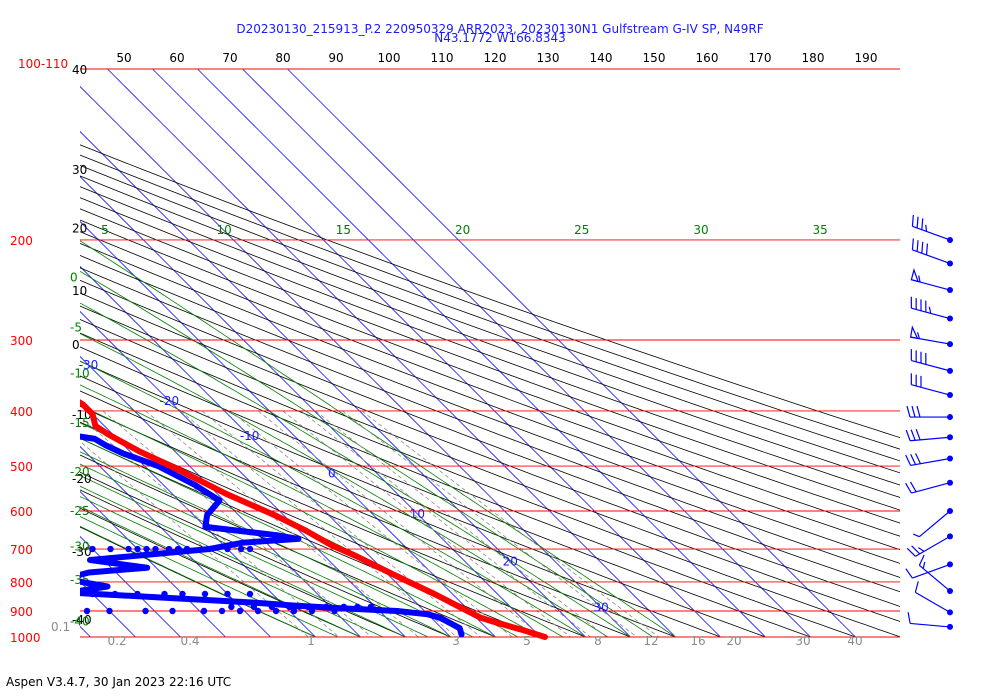 This screenshot has width=1000, height=700. I want to click on top-temp-tick-label: 80, so click(282, 58).